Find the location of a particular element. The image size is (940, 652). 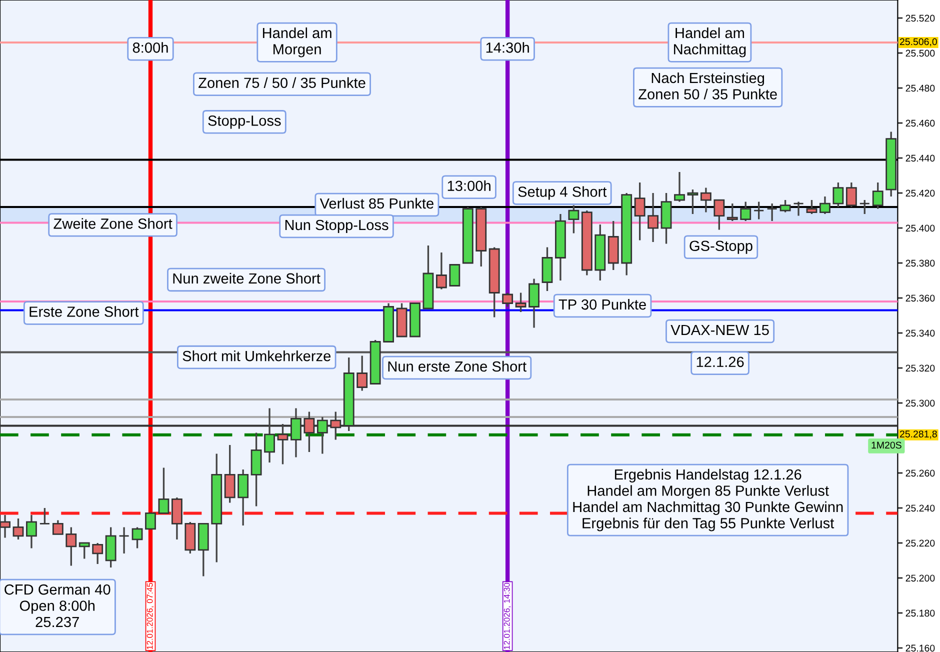

y-tick-label: 25.220 is located at coordinates (920, 543).